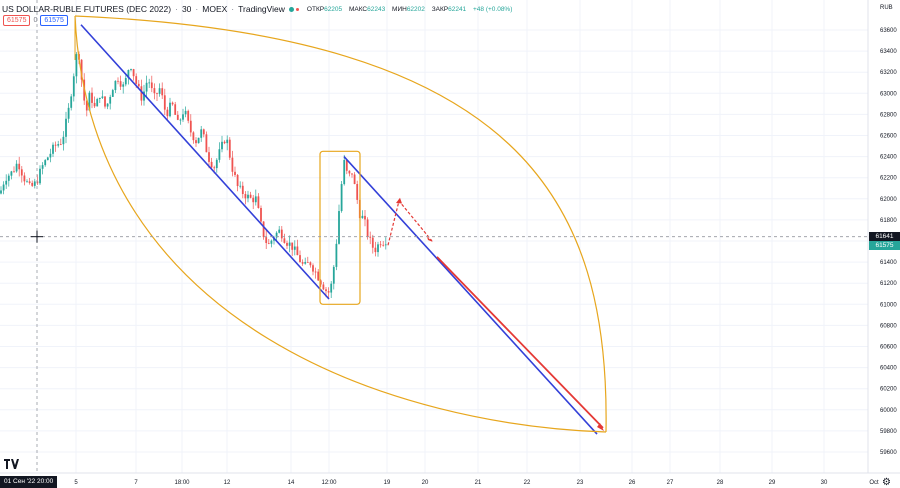 The width and height of the screenshot is (900, 488). What do you see at coordinates (227, 483) in the screenshot?
I see `time-tick-label: 12` at bounding box center [227, 483].